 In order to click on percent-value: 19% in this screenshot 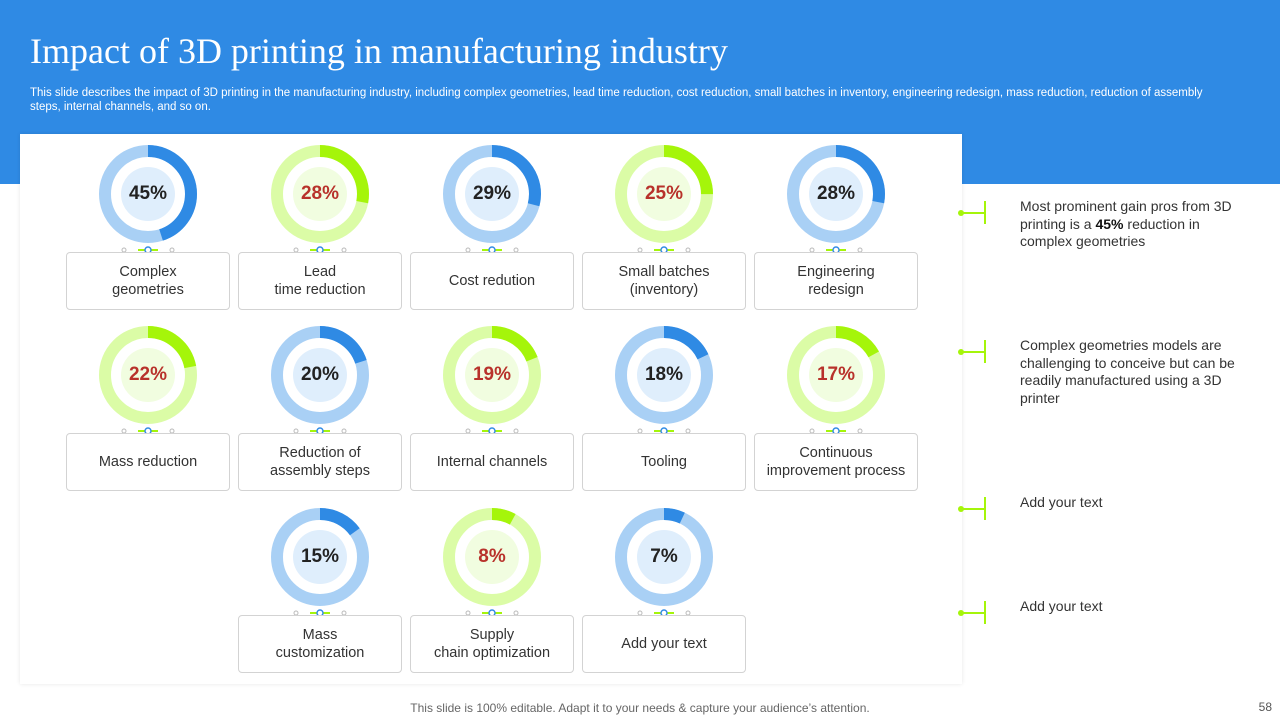, I will do `click(492, 374)`.